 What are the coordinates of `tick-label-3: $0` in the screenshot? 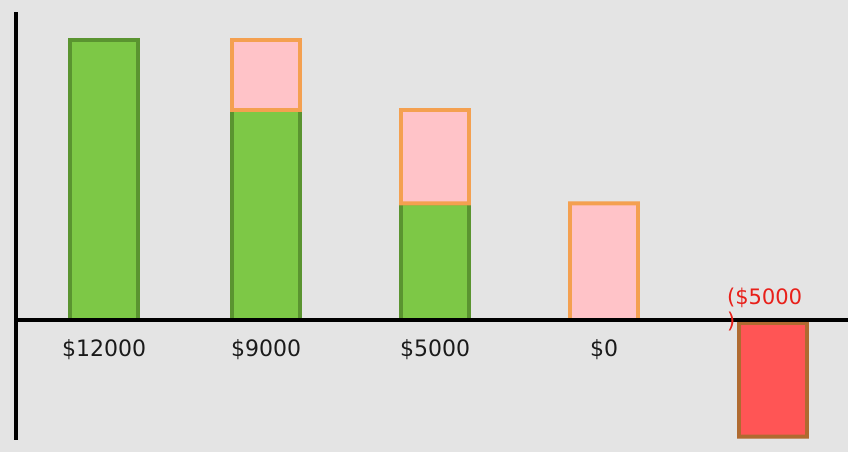 It's located at (604, 349).